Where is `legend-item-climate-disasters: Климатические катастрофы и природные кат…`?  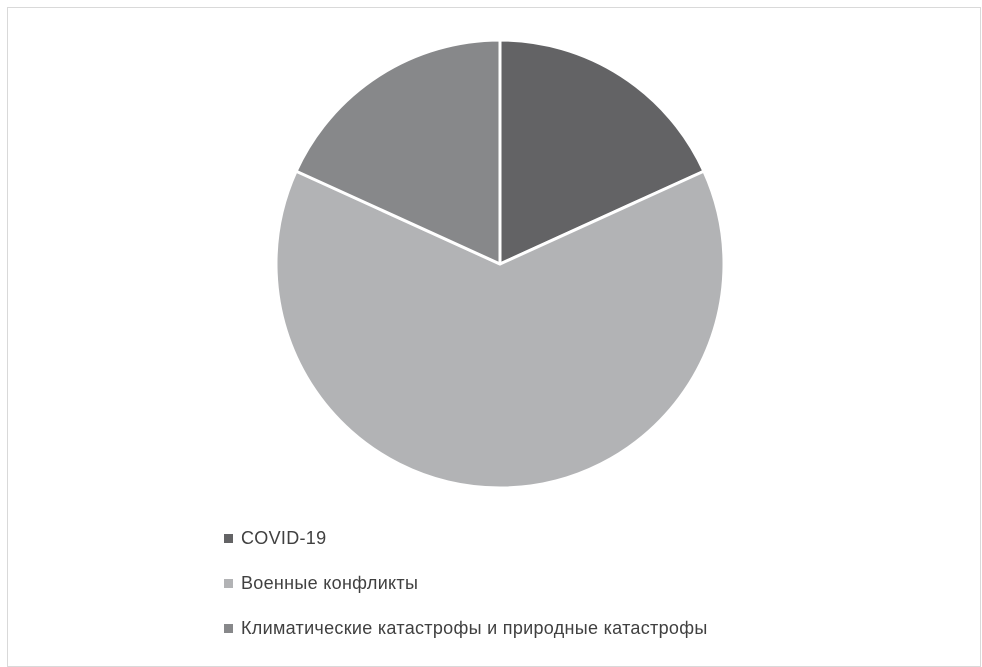 legend-item-climate-disasters: Климатические катастрофы и природные кат… is located at coordinates (466, 628).